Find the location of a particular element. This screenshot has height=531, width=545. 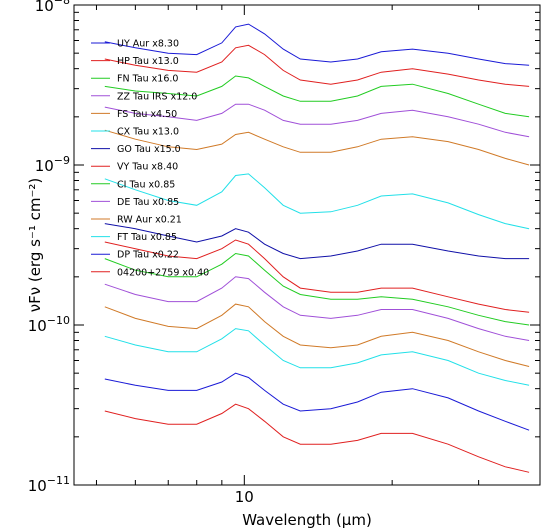

legend-label: VY Tau x8.40 is located at coordinates (147, 167).